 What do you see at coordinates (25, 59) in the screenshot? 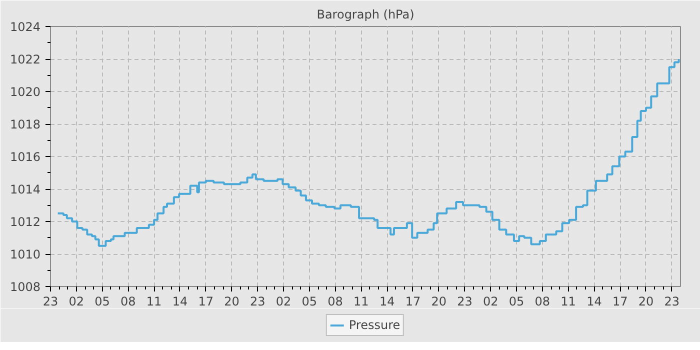
I see `y-tick-label: 1022` at bounding box center [25, 59].